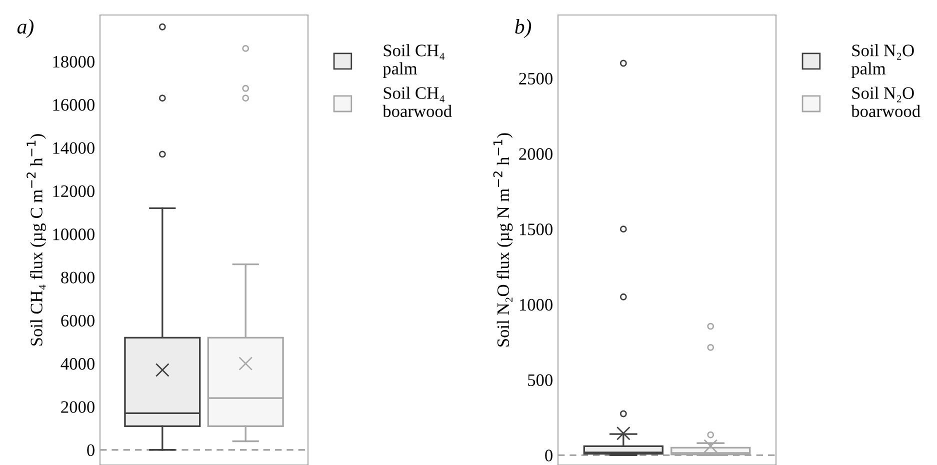  What do you see at coordinates (77, 364) in the screenshot?
I see `y-tick-label: 4000` at bounding box center [77, 364].